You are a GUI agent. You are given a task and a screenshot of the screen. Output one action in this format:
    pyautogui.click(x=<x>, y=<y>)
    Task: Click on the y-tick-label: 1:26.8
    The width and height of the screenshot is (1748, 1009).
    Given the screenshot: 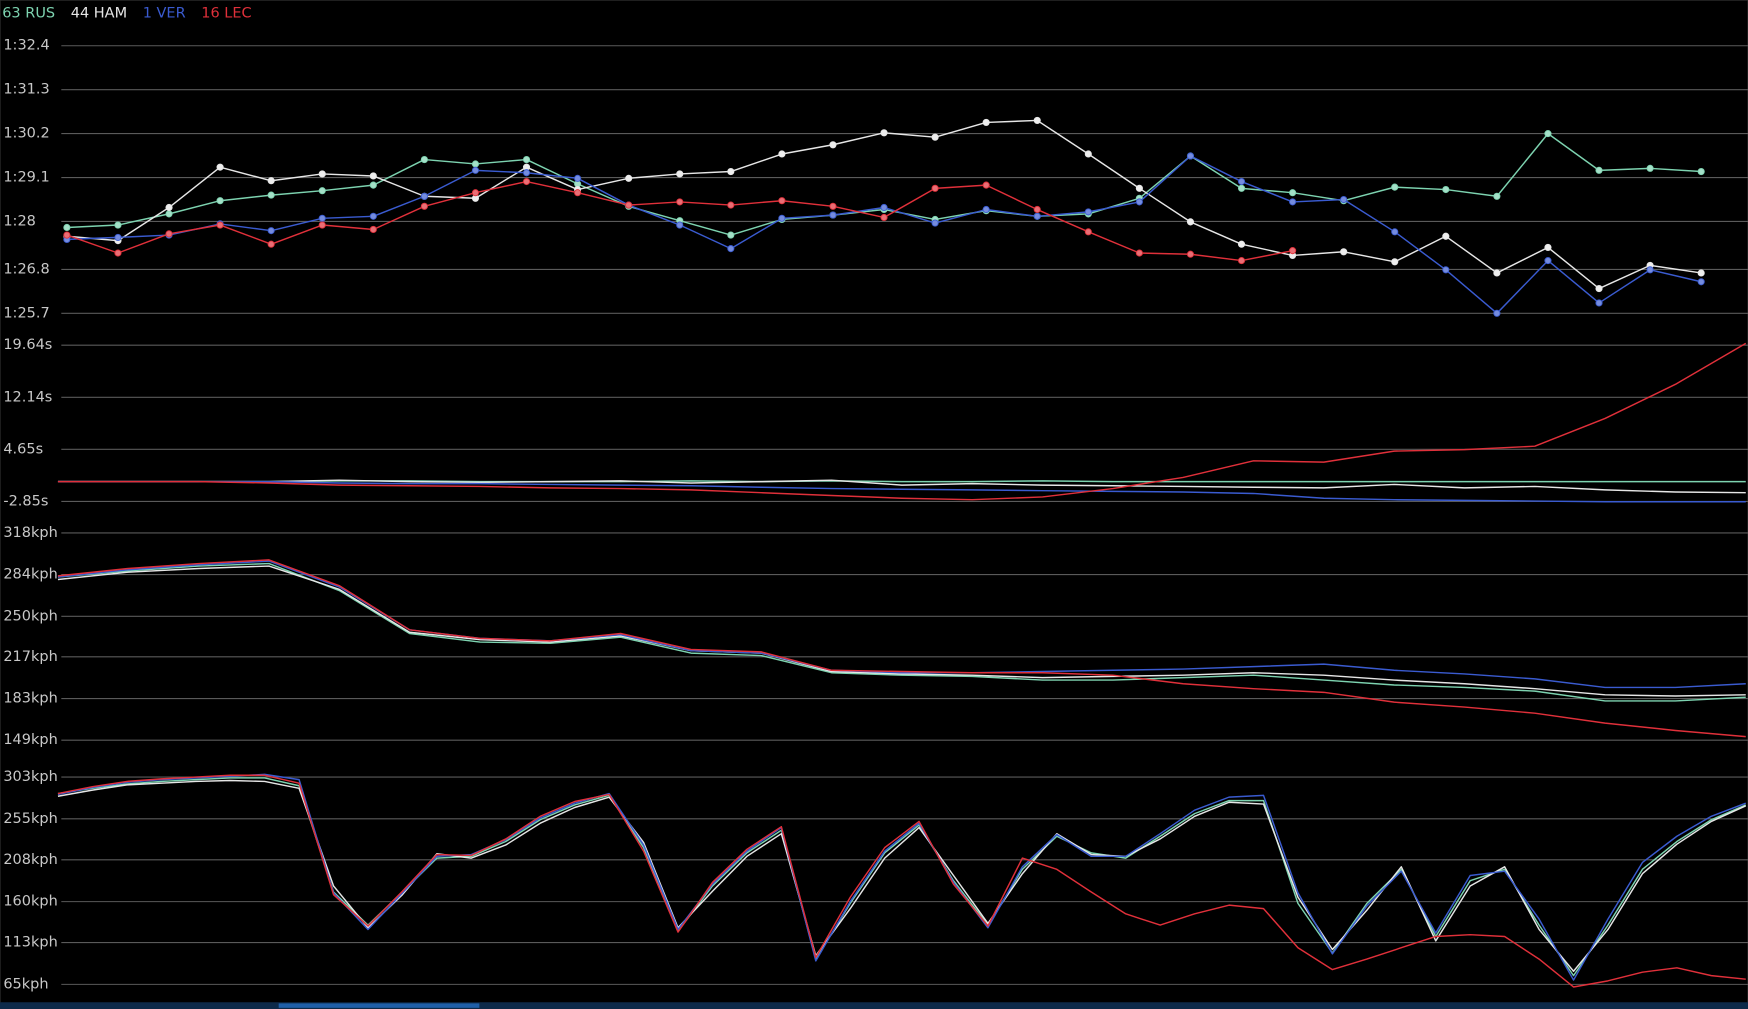 What is the action you would take?
    pyautogui.click(x=26, y=269)
    